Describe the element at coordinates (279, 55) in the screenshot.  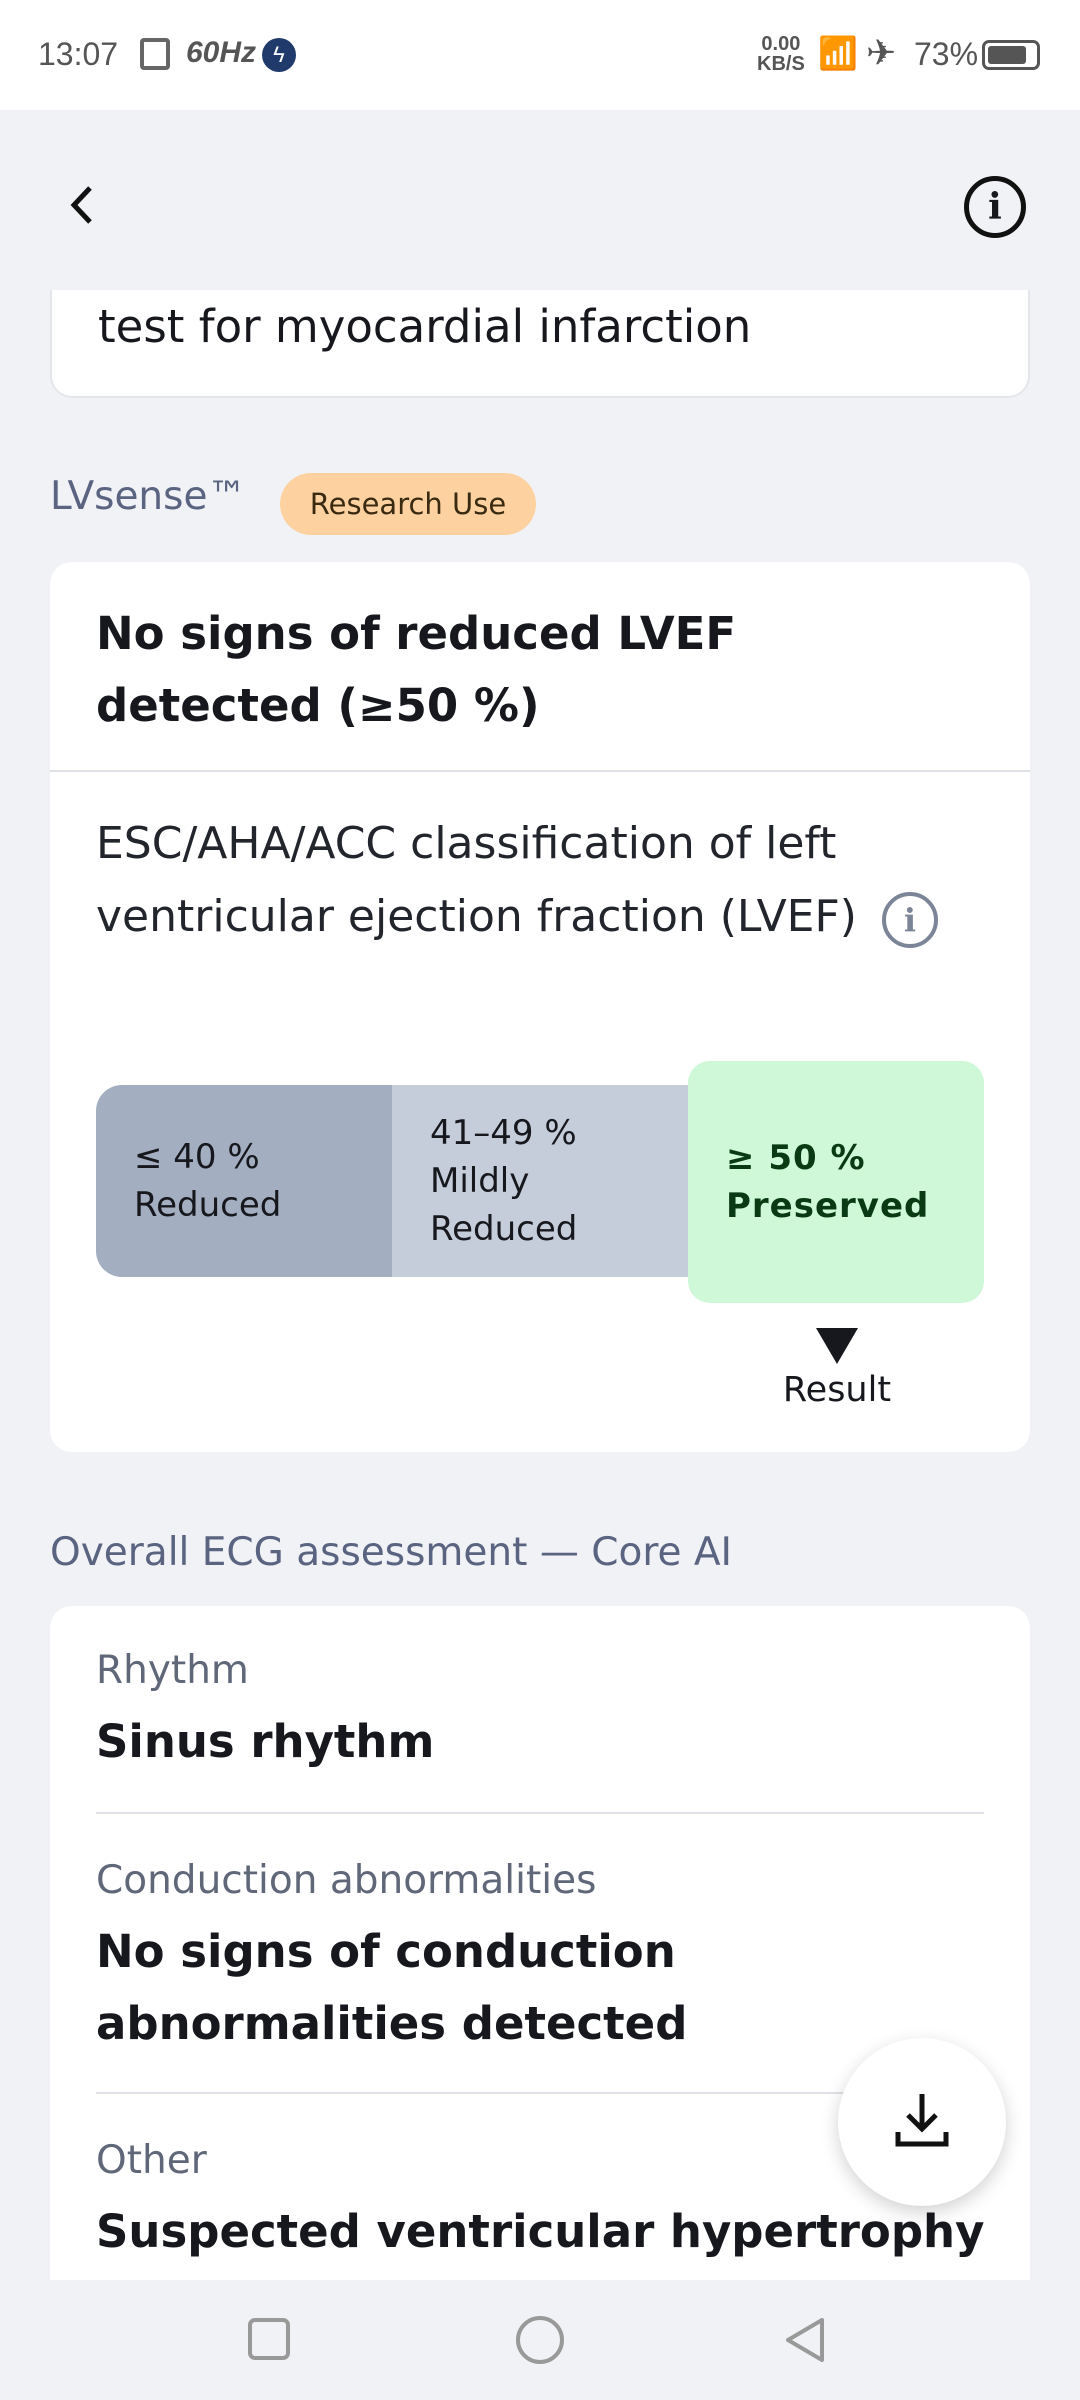
I see `app-notification-icon: ϟ` at that location.